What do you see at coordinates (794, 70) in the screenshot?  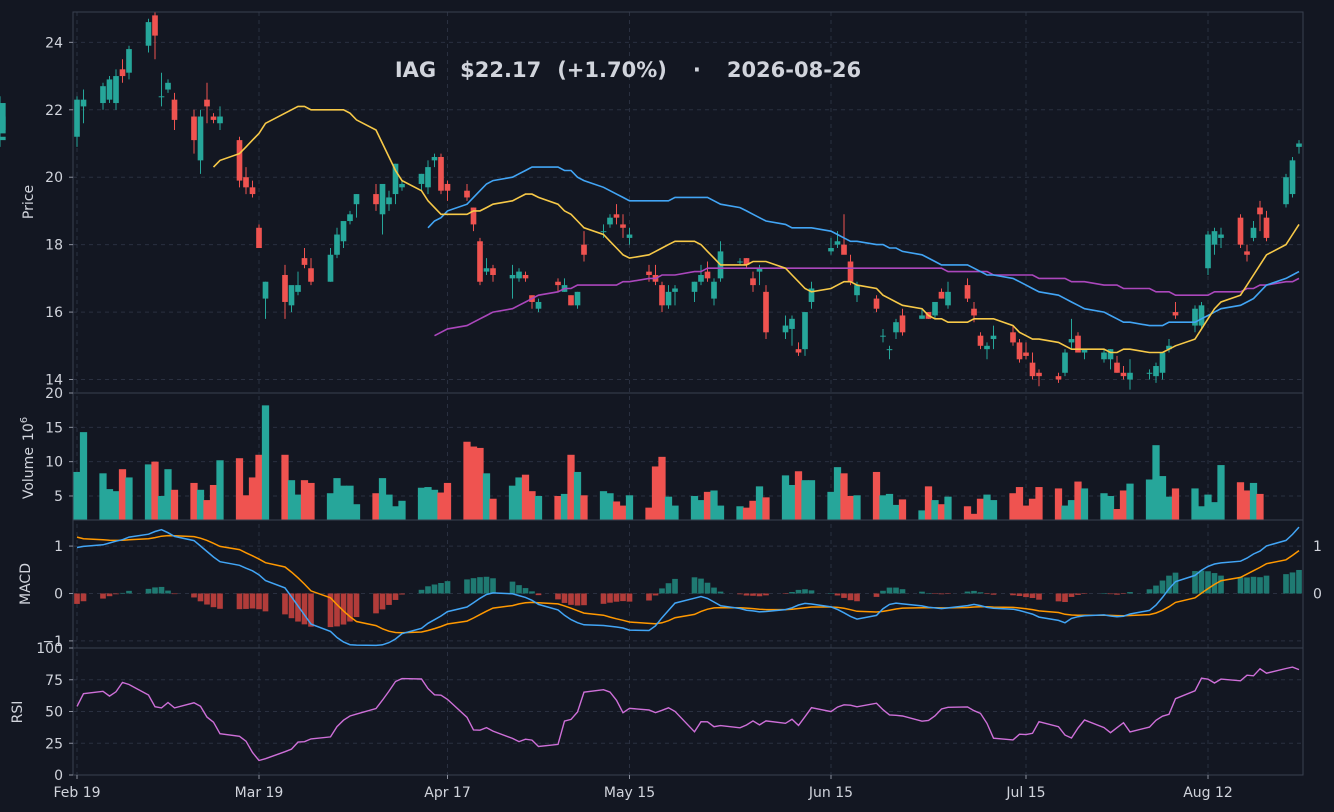 I see `title-date: 2026-08-26` at bounding box center [794, 70].